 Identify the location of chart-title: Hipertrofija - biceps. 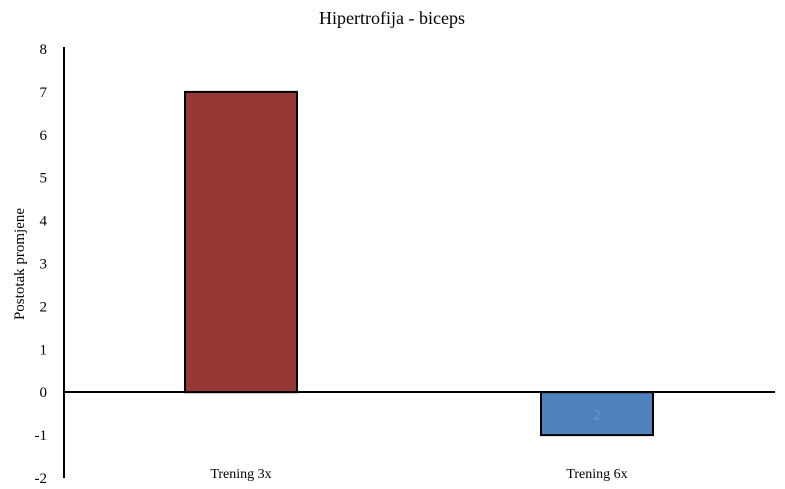
(392, 18).